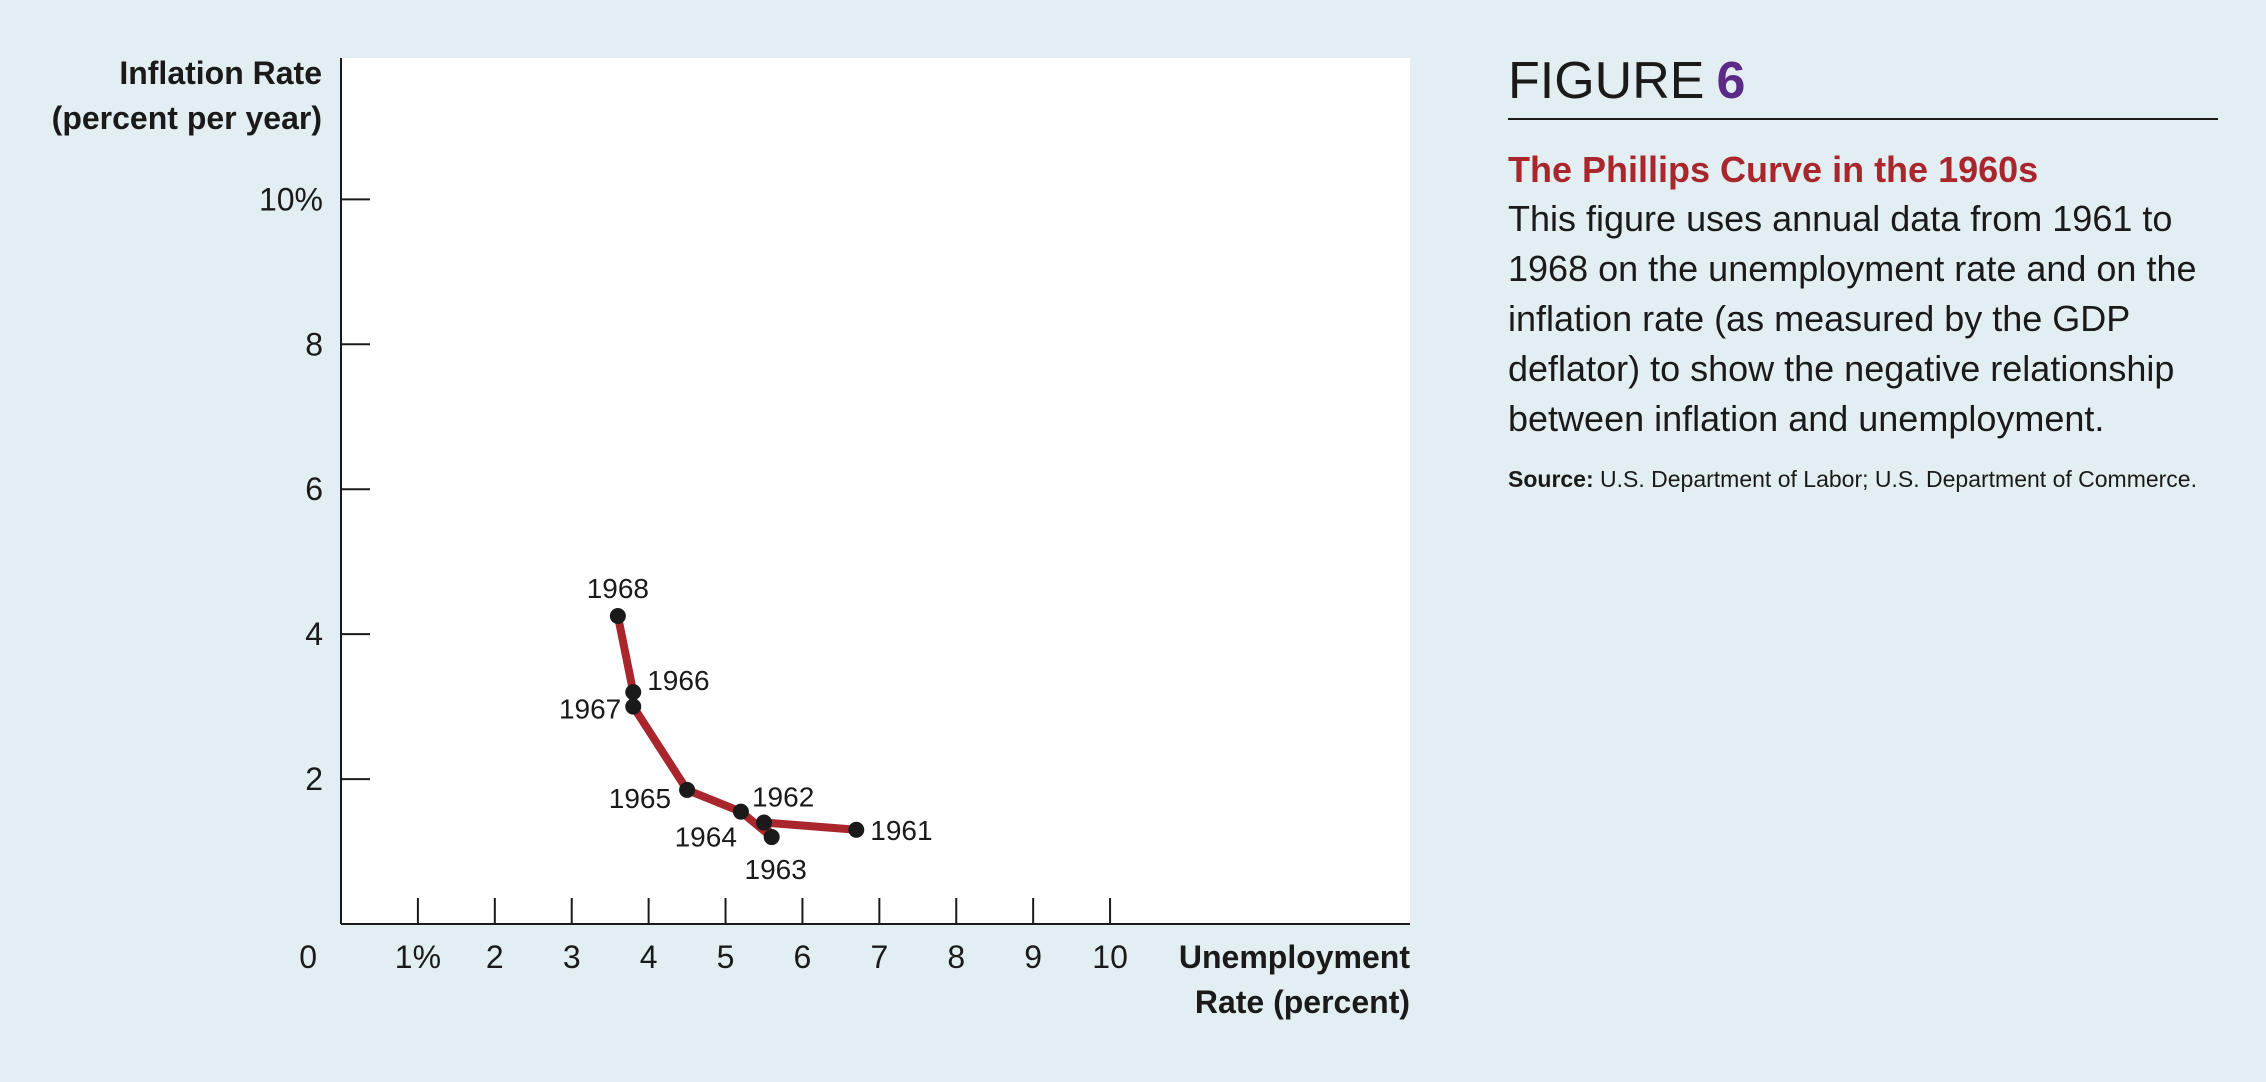  I want to click on data-point-1963, so click(771, 837).